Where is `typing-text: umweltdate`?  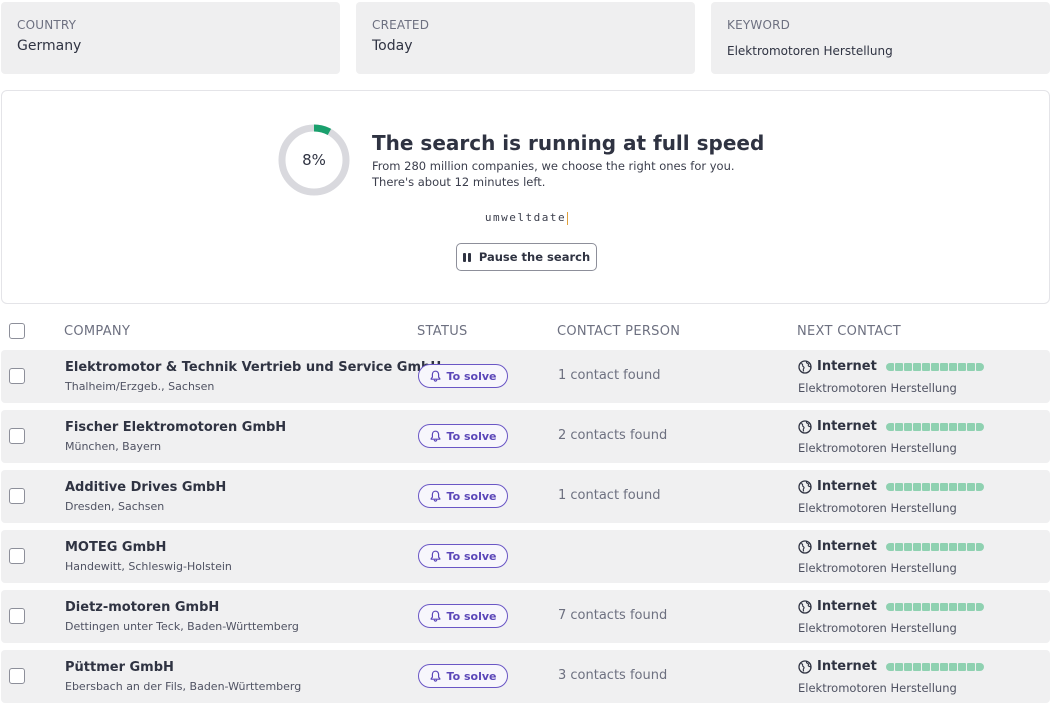
typing-text: umweltdate is located at coordinates (525, 217).